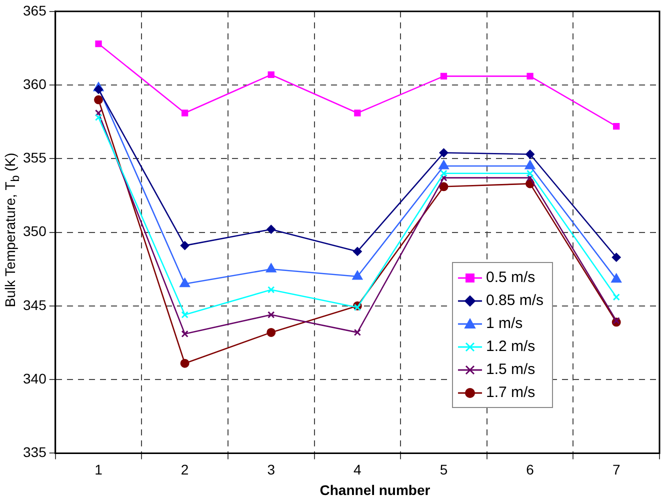  Describe the element at coordinates (35, 84) in the screenshot. I see `y-tick-label: 360` at that location.